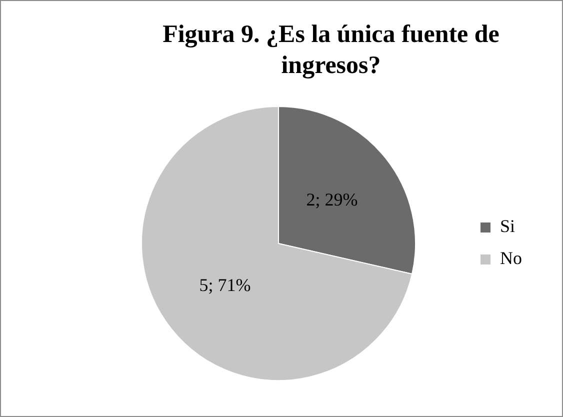 This screenshot has width=563, height=417. What do you see at coordinates (225, 284) in the screenshot?
I see `data-label: 5; 71%` at bounding box center [225, 284].